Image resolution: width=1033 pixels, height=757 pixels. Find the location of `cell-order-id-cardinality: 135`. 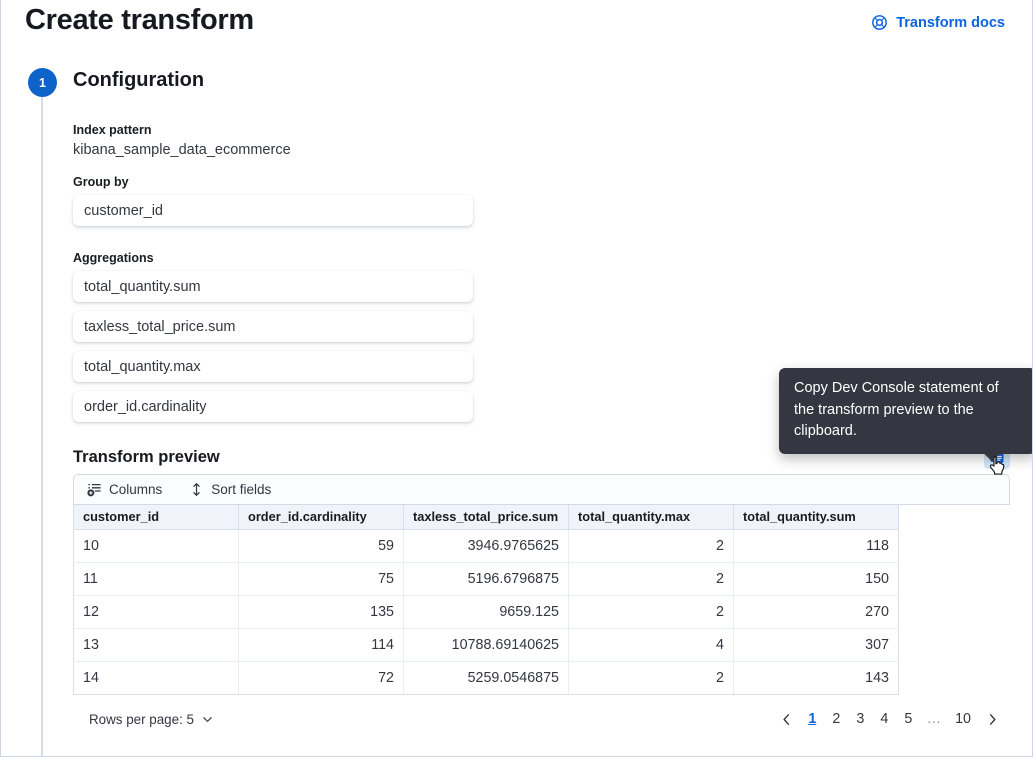

cell-order-id-cardinality: 135 is located at coordinates (321, 611).